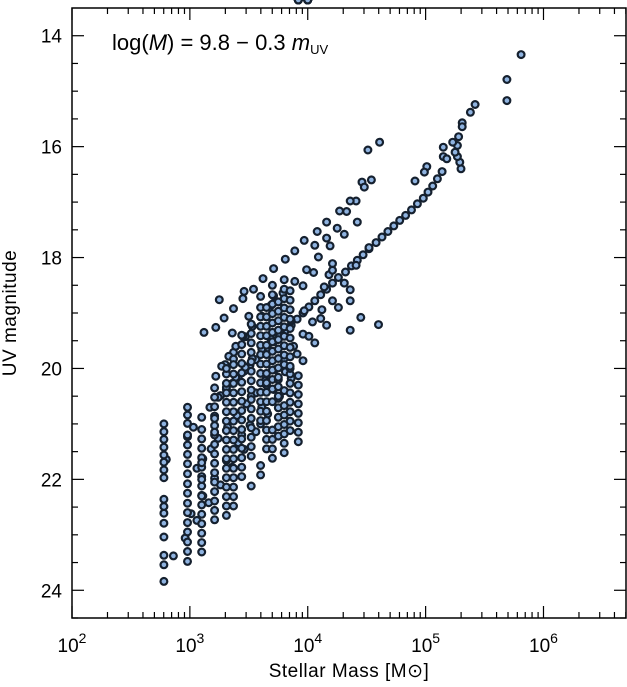 This screenshot has width=627, height=687. I want to click on annotation-mvar: m, so click(301, 42).